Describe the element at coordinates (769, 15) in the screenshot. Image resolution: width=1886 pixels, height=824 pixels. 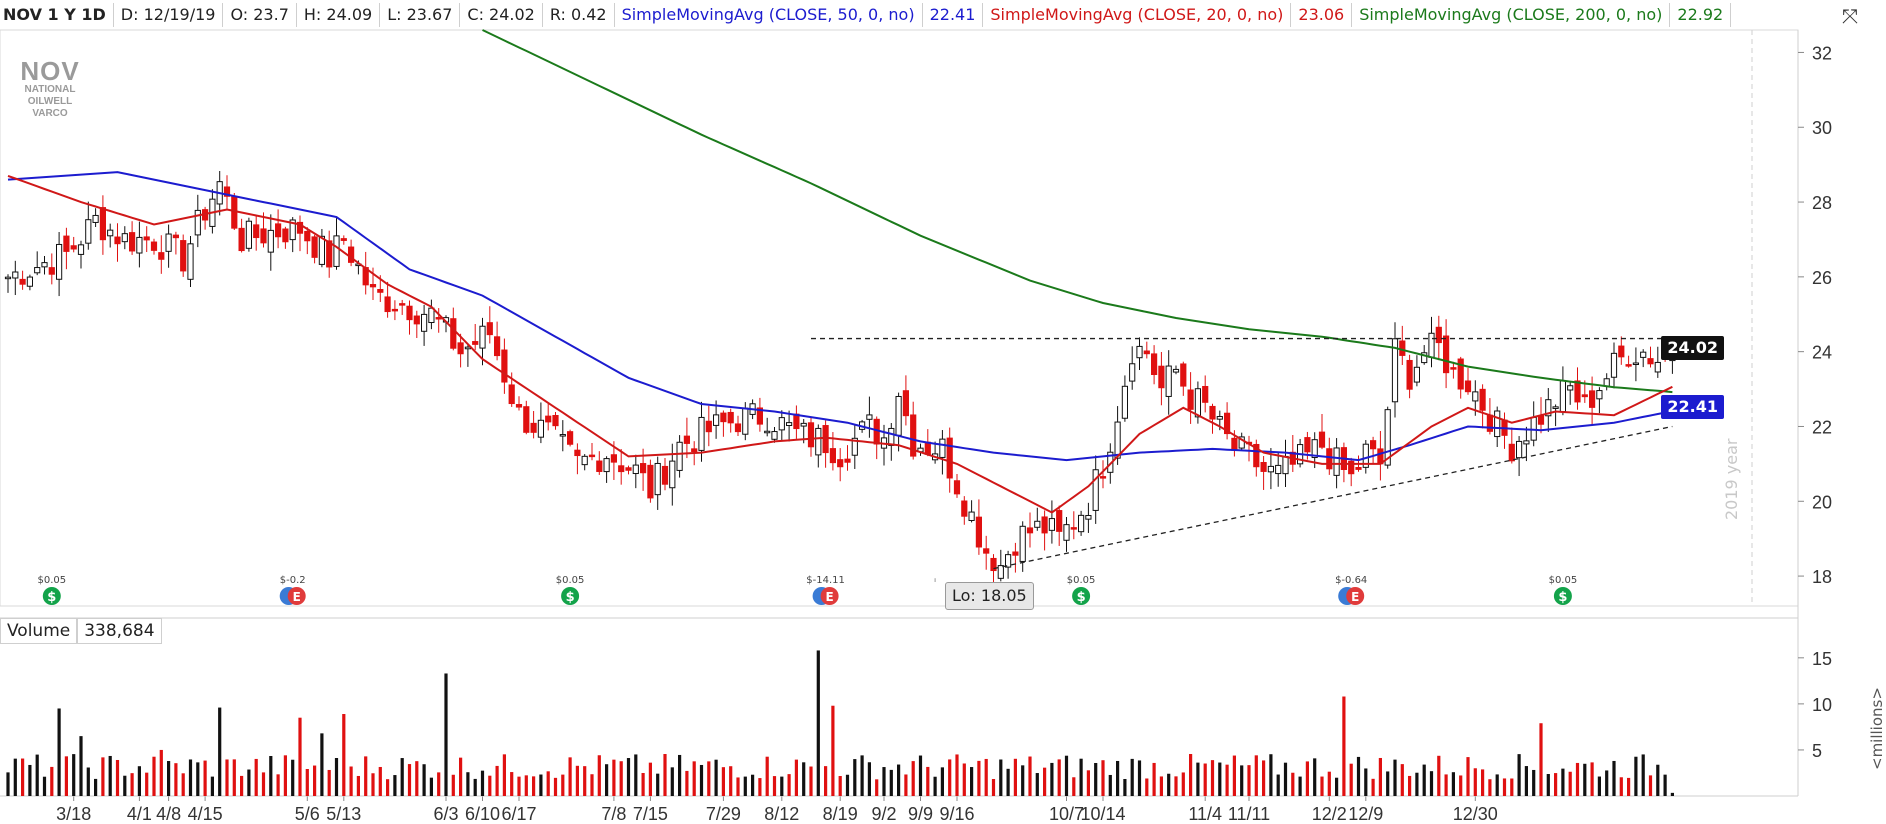
I see `sma50-study-label: SimpleMovingAvg (CLOSE, 50, 0, no)` at that location.